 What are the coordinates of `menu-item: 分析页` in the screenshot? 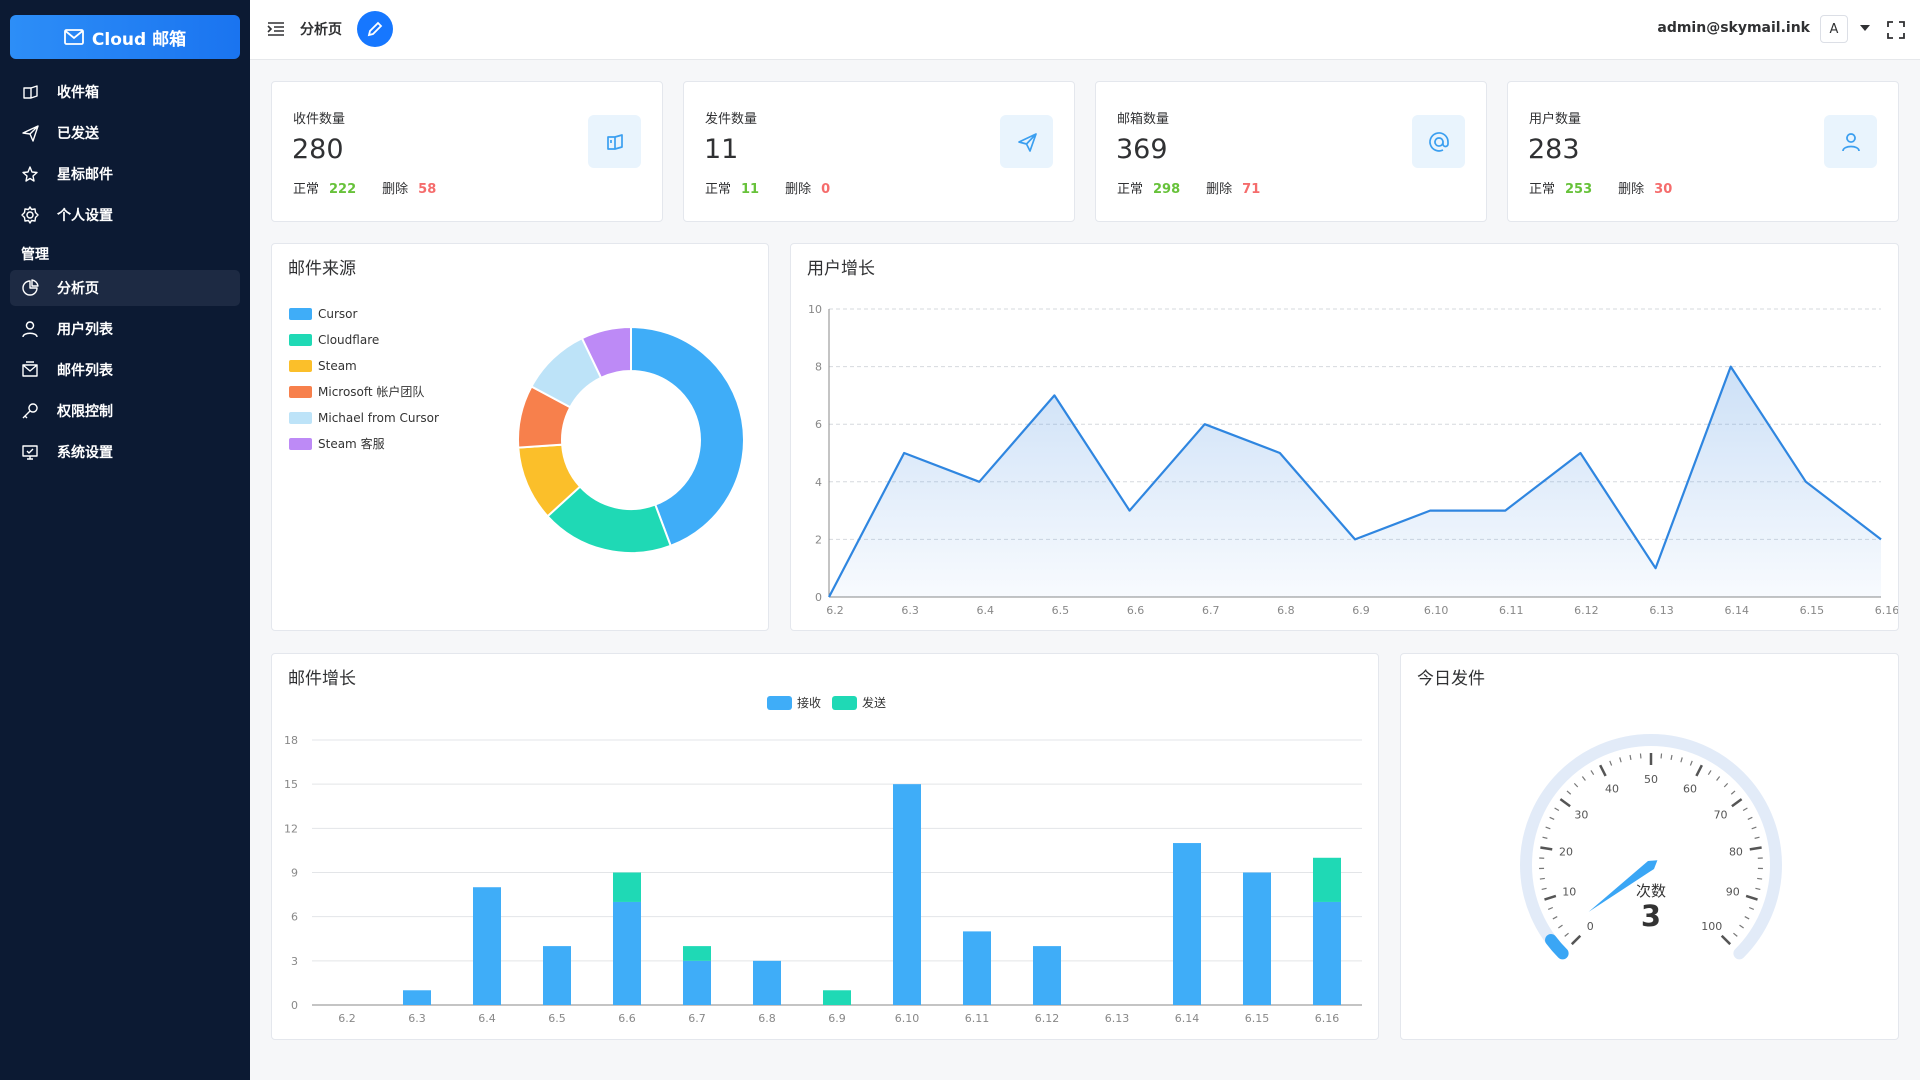 It's located at (125, 288).